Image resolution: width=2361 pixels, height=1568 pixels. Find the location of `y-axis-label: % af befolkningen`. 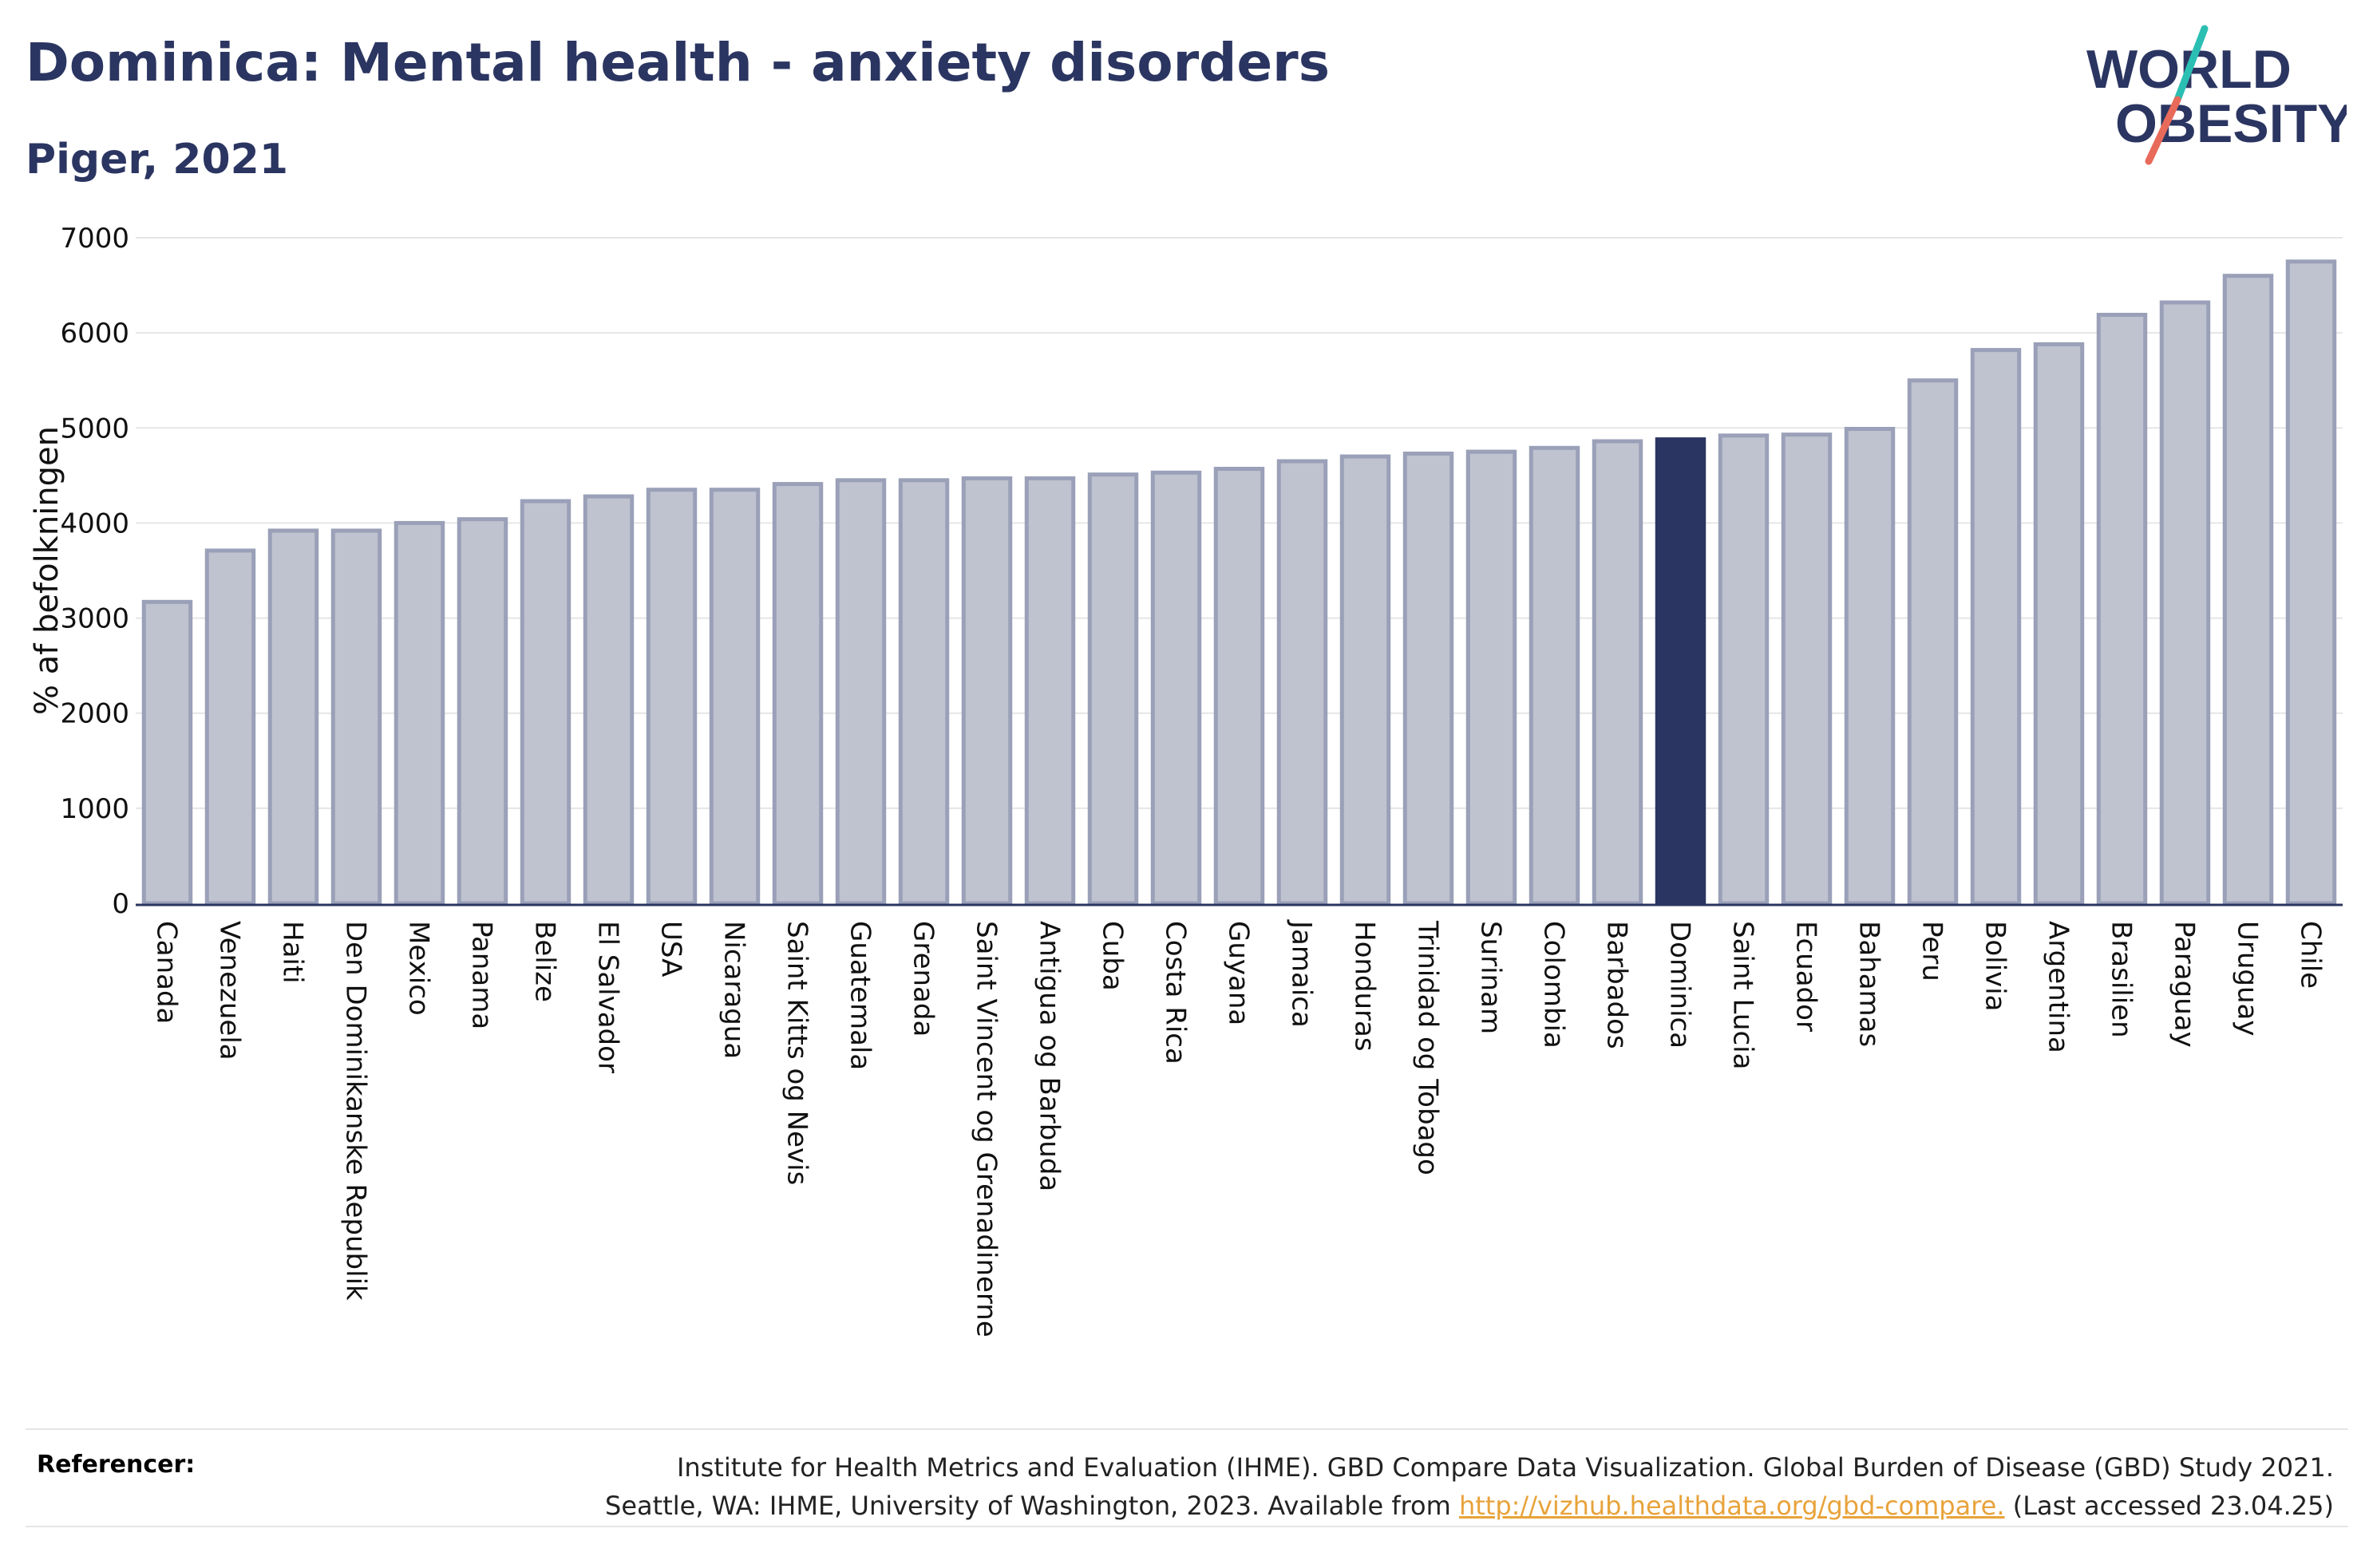

y-axis-label: % af befolkningen is located at coordinates (47, 570).